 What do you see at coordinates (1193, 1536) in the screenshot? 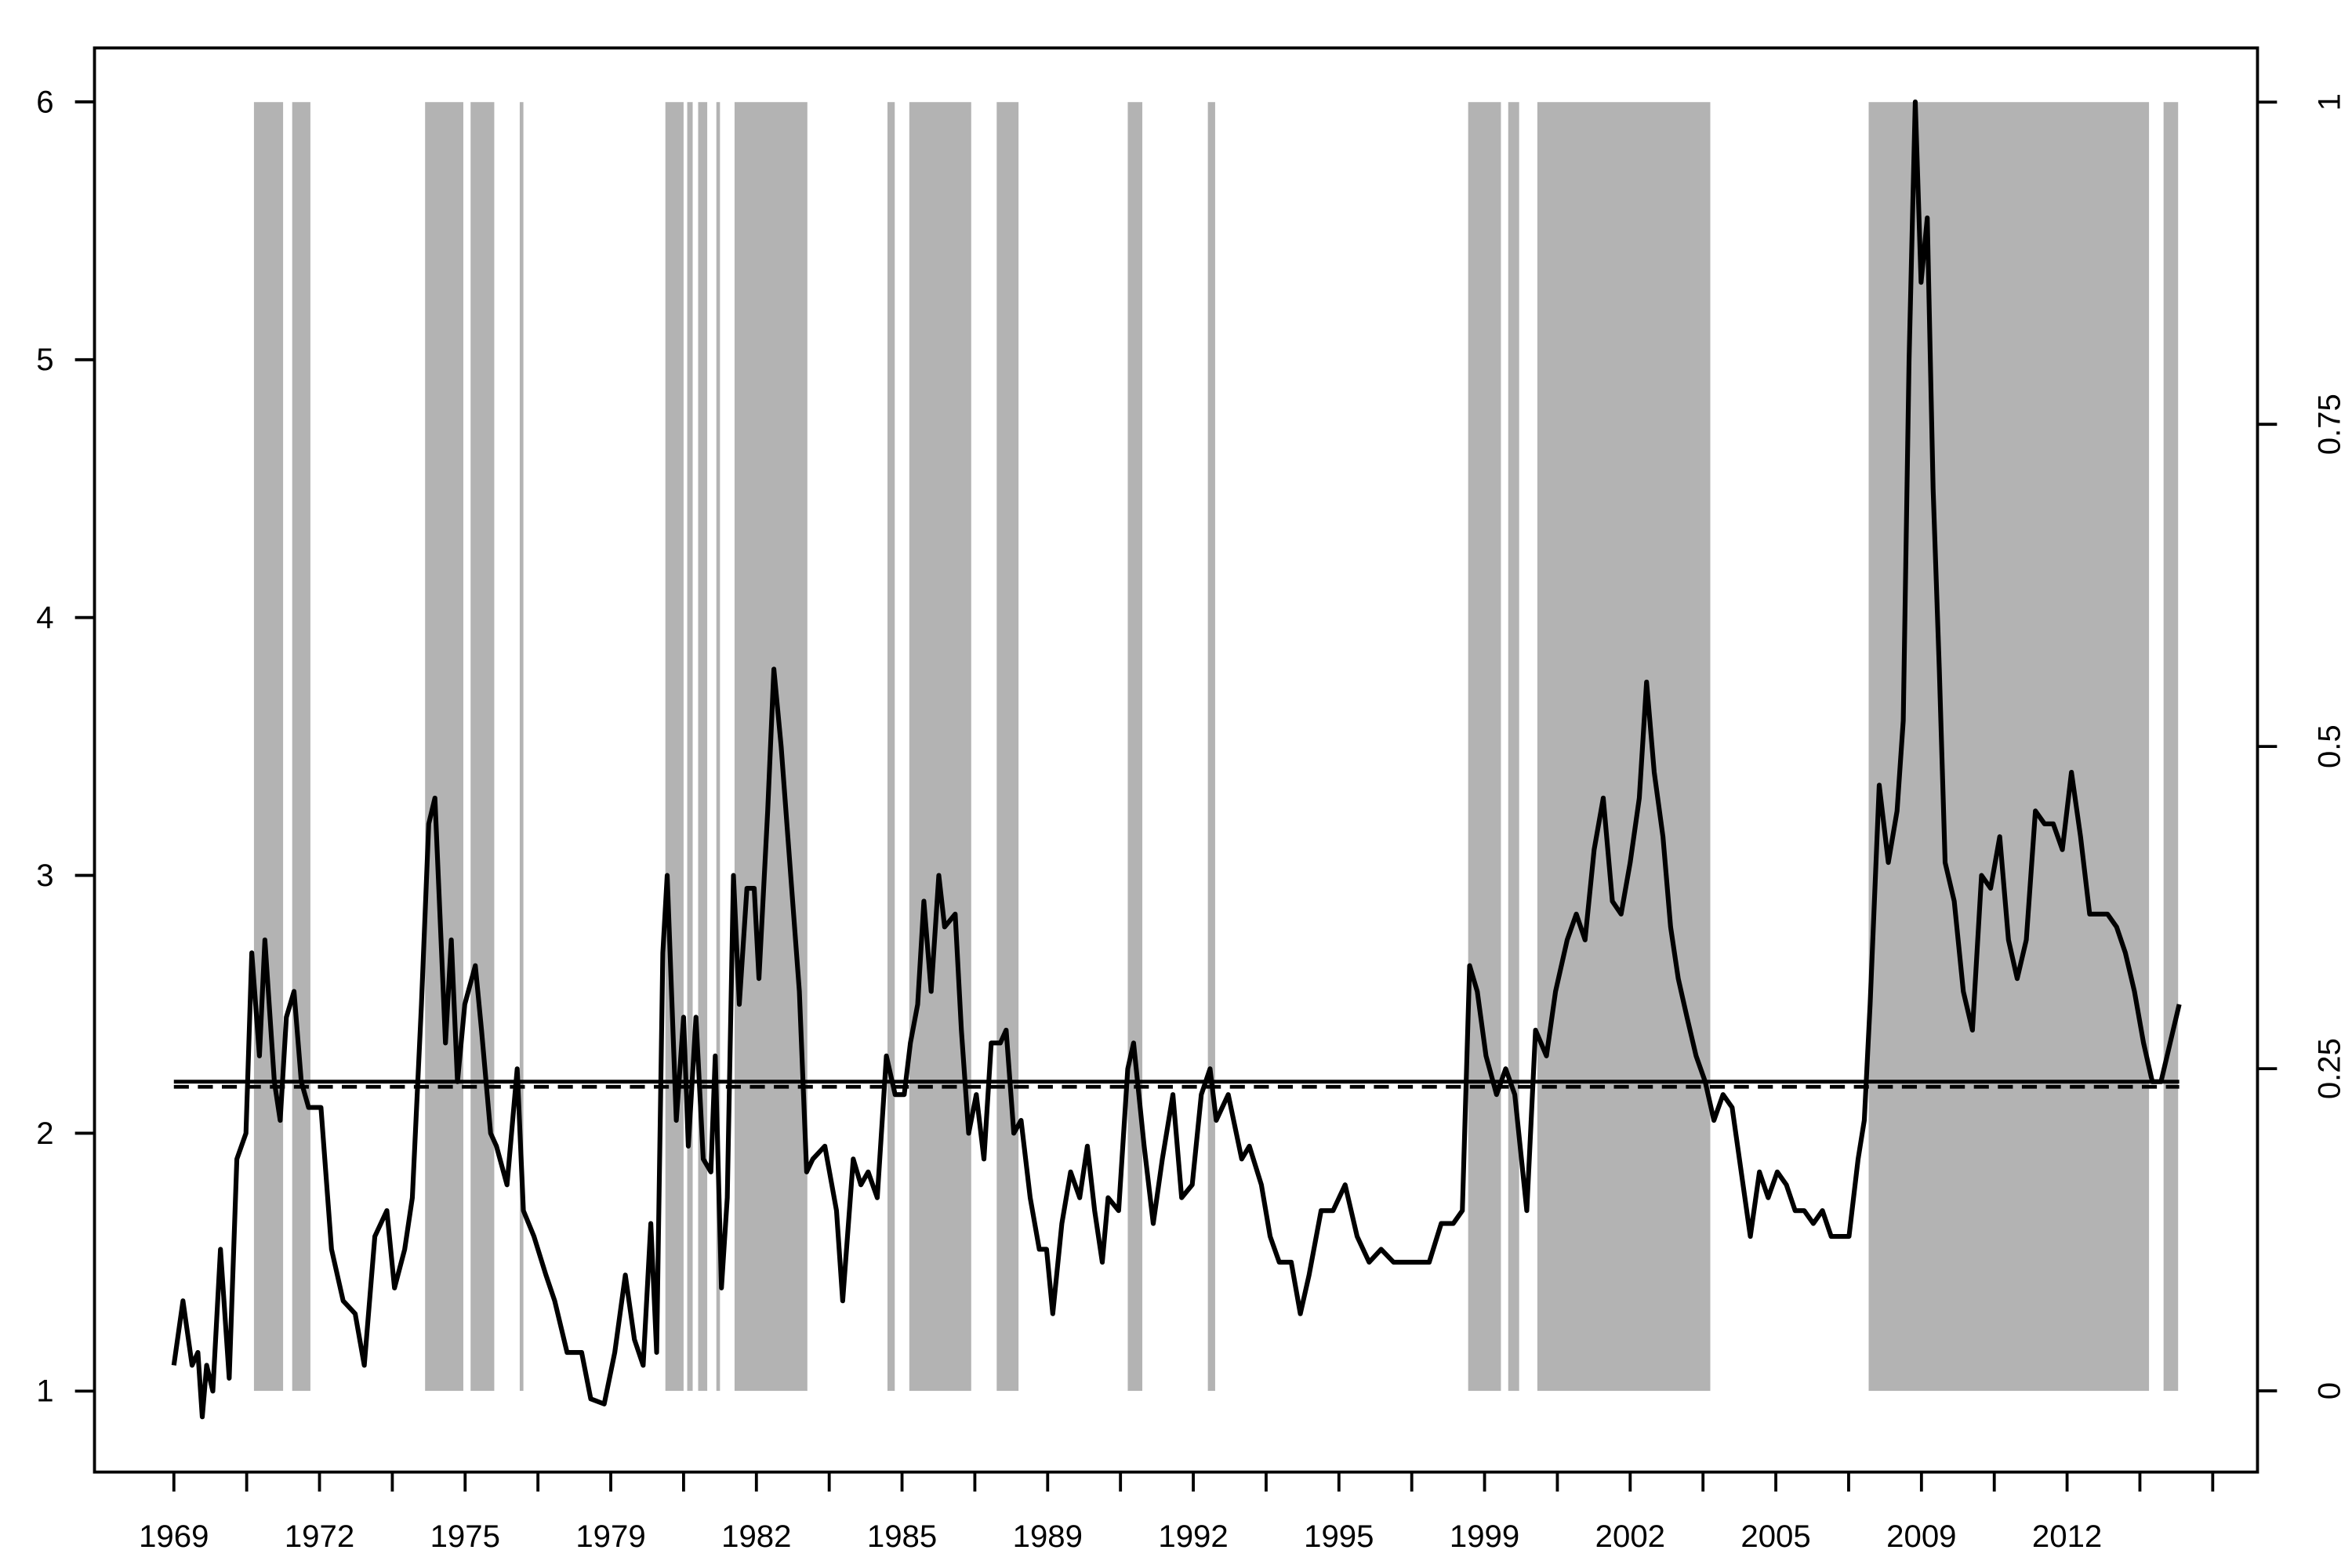
I see `x-tick-label: 1992` at bounding box center [1193, 1536].